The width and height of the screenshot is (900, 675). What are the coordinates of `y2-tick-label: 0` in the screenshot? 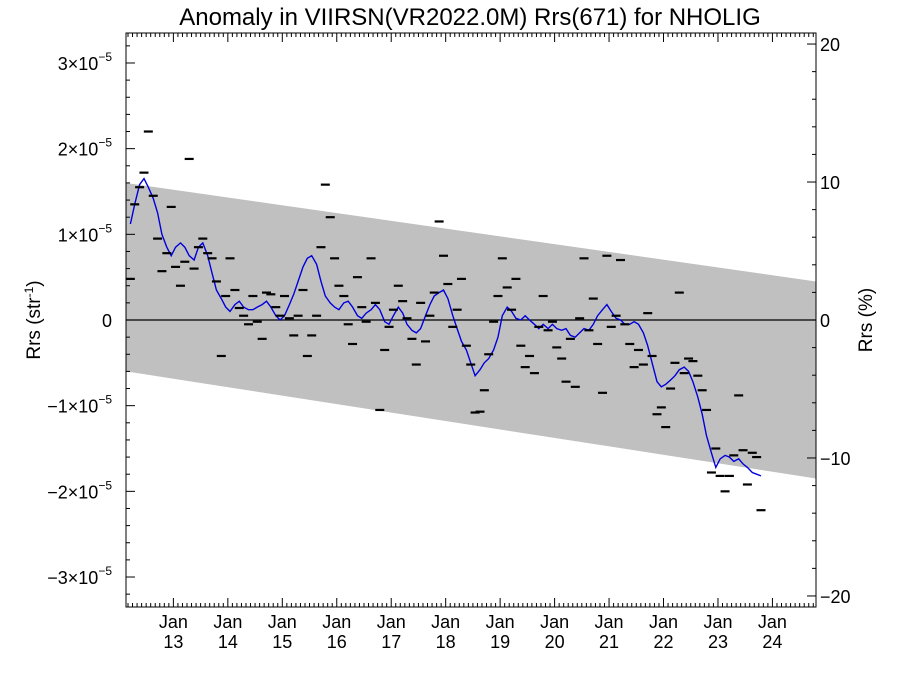 It's located at (825, 321).